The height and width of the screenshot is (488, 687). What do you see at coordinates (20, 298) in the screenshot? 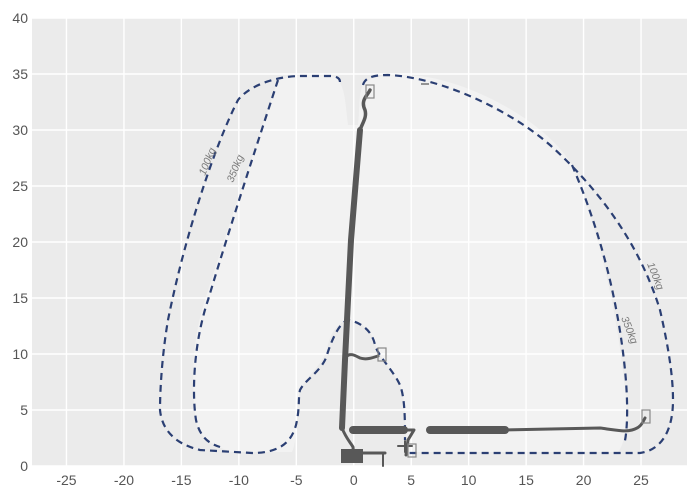
I see `y-tick-label: 15` at bounding box center [20, 298].